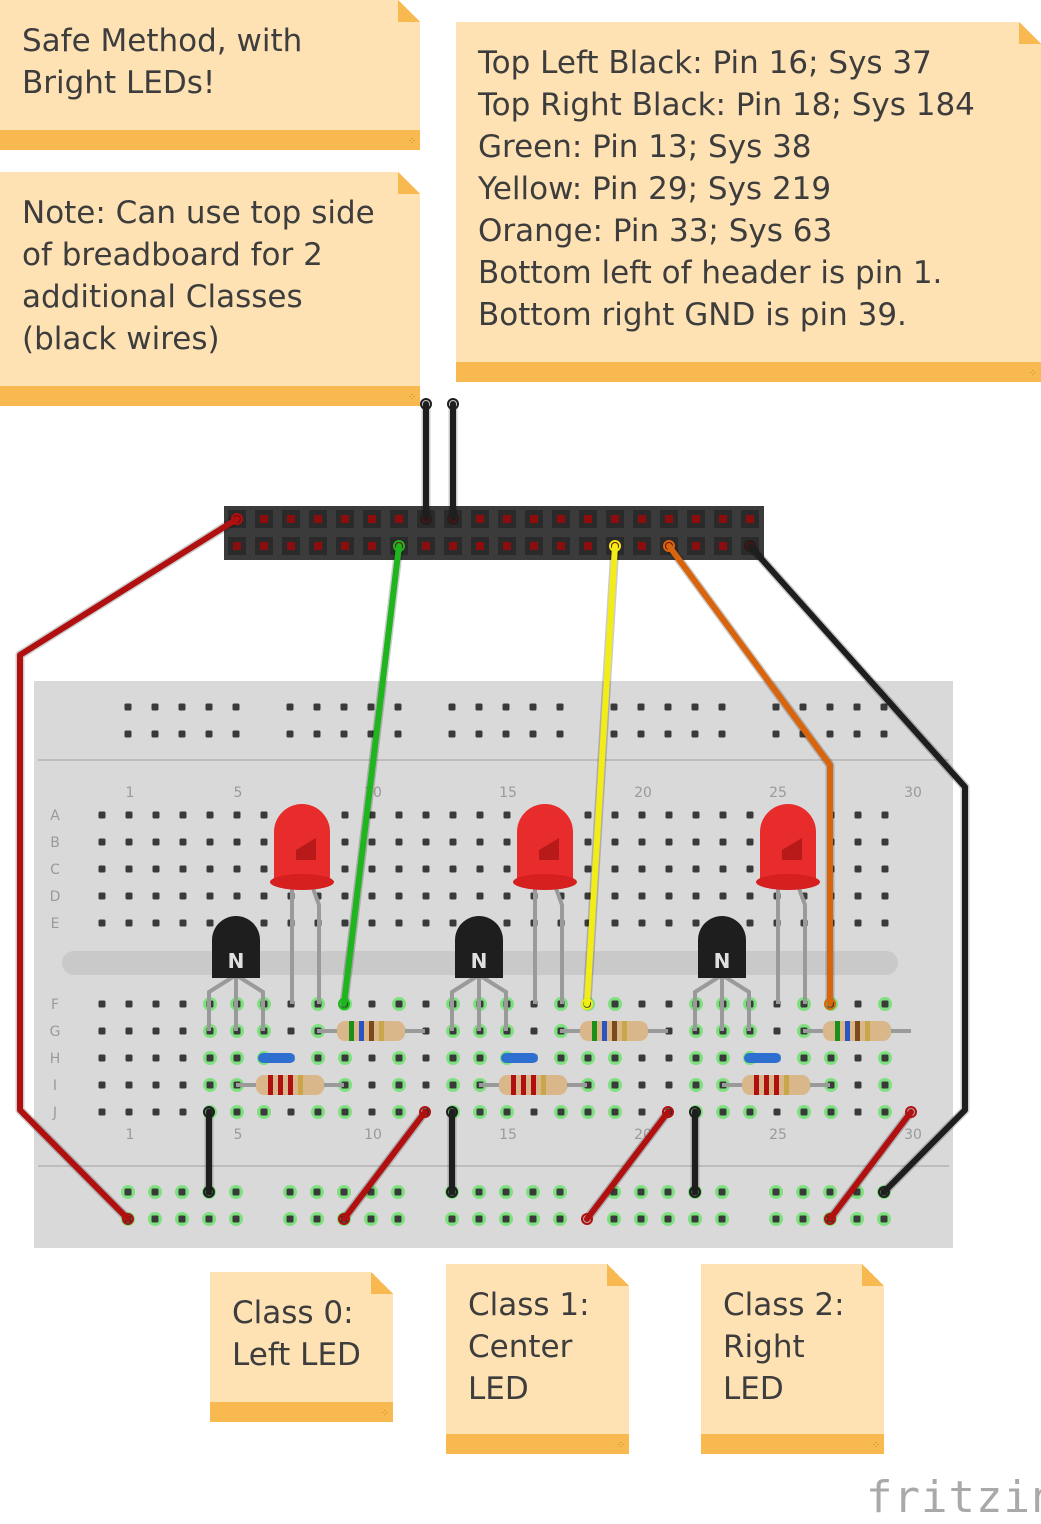  Describe the element at coordinates (426, 519) in the screenshot. I see `wire-black-top-left-end` at that location.